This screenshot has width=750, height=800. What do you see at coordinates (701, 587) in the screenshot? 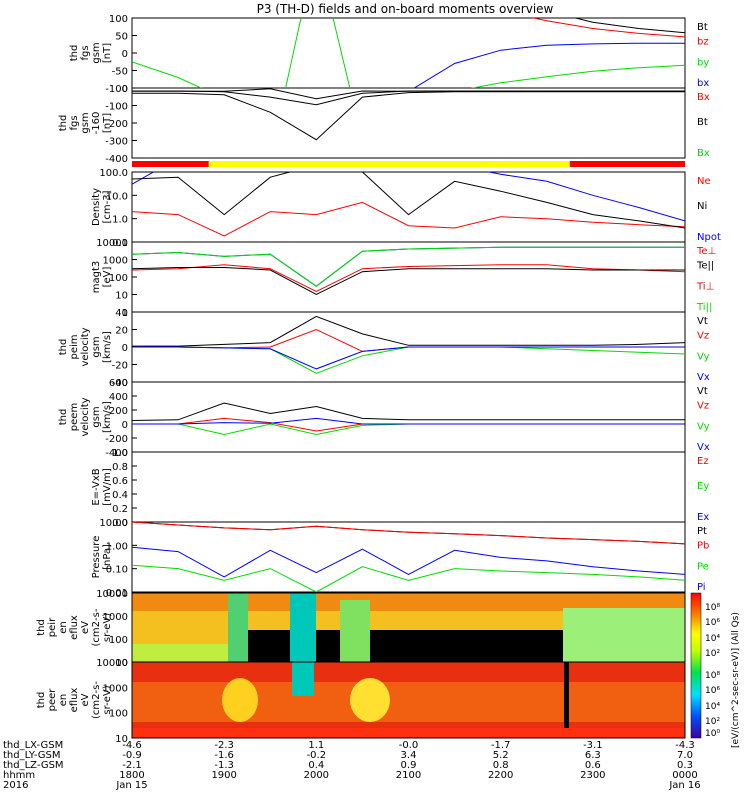
I see `legend-entry: Pi` at bounding box center [701, 587].